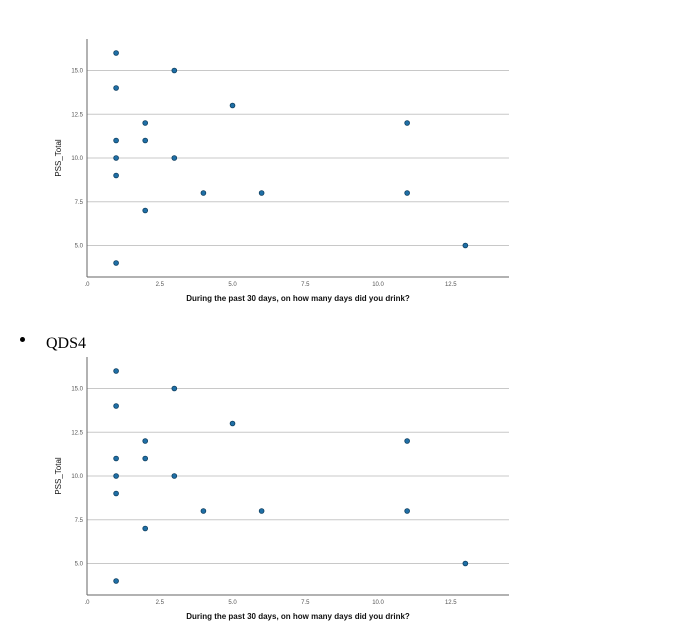 This screenshot has width=690, height=642. Describe the element at coordinates (22, 339) in the screenshot. I see `bullet-icon` at that location.